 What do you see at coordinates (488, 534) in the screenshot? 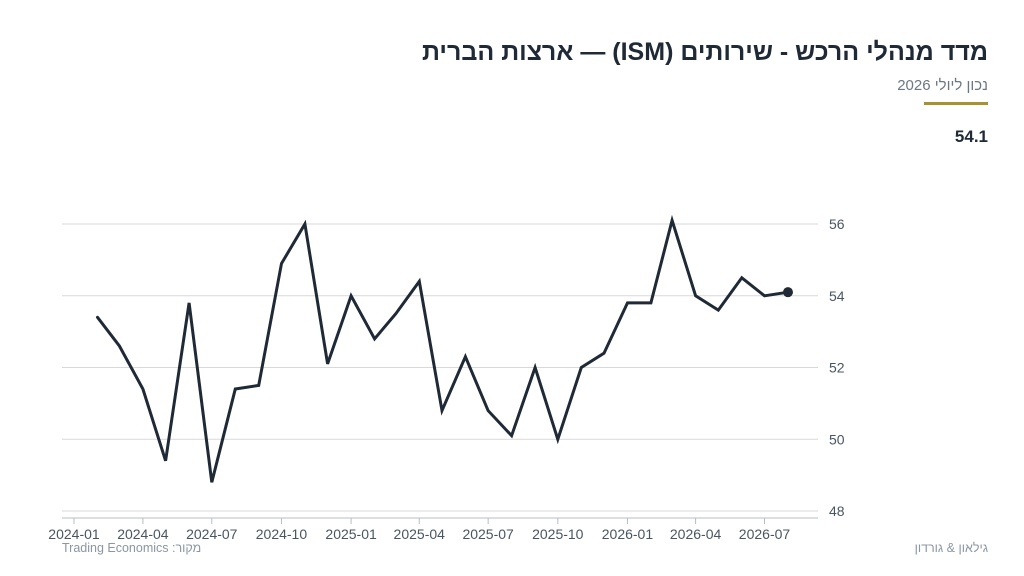
I see `x-tick-label: 2025-07` at bounding box center [488, 534].